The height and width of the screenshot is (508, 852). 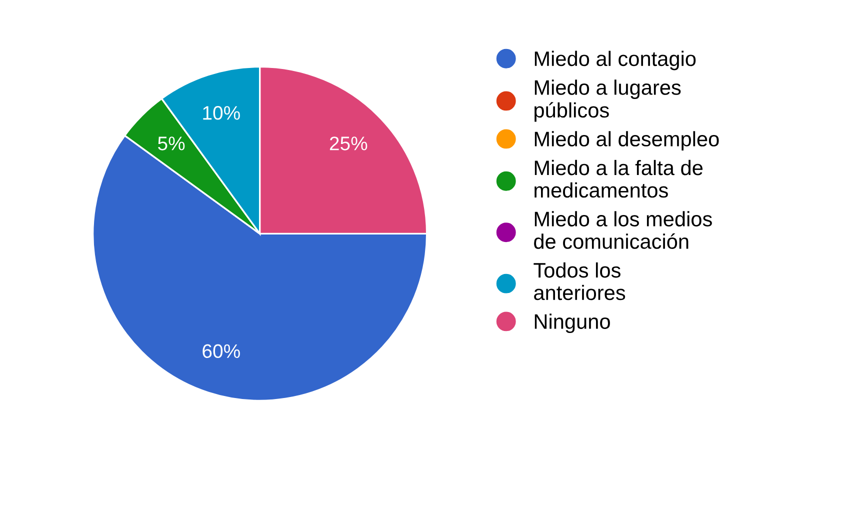 What do you see at coordinates (572, 324) in the screenshot?
I see `legend-label: Ninguno` at bounding box center [572, 324].